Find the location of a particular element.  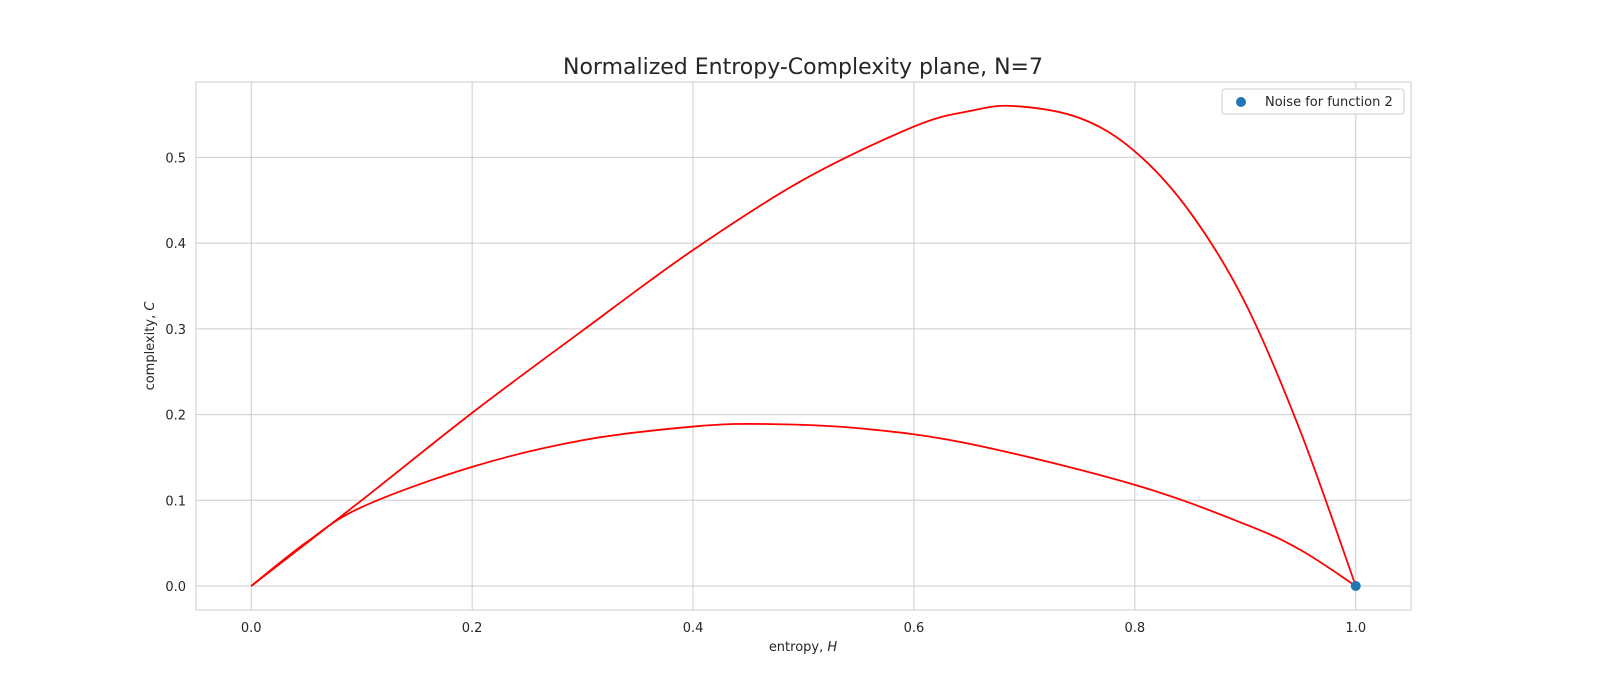

x-axis-label: entropy, H is located at coordinates (803, 647).